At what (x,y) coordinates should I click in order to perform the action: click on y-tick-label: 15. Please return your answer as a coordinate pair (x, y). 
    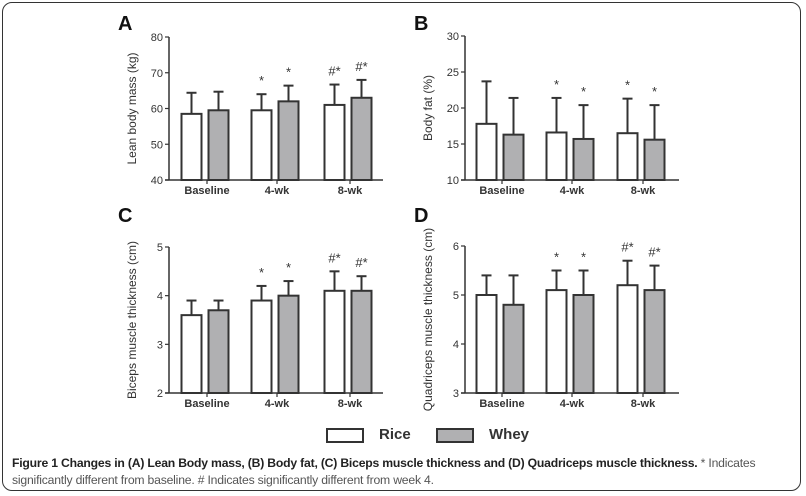
    Looking at the image, I should click on (453, 145).